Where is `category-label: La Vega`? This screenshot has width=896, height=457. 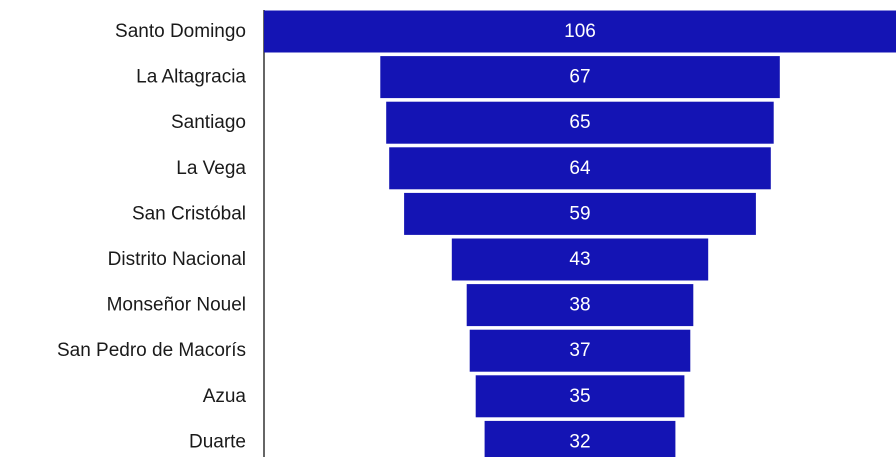
category-label: La Vega is located at coordinates (211, 168).